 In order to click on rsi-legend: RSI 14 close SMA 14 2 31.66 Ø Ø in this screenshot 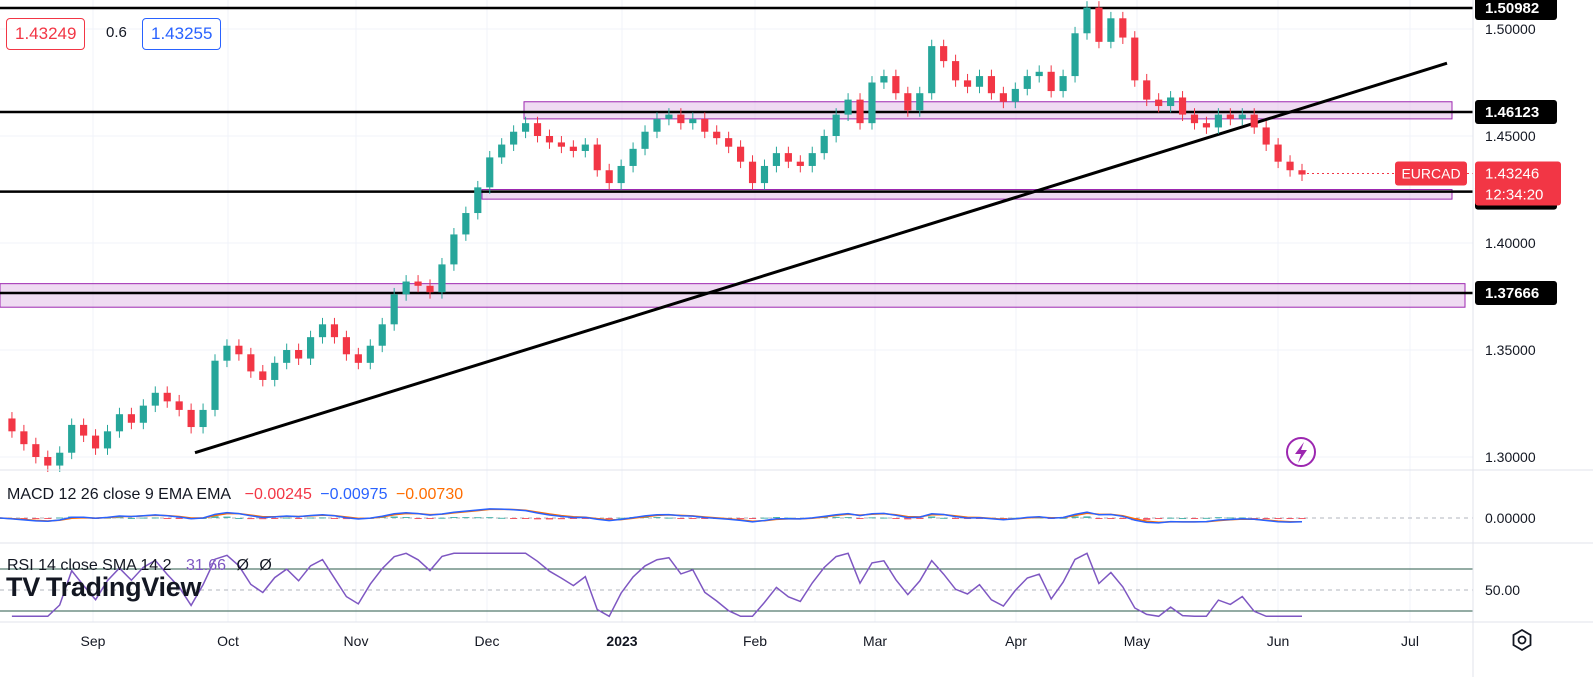, I will do `click(139, 566)`.